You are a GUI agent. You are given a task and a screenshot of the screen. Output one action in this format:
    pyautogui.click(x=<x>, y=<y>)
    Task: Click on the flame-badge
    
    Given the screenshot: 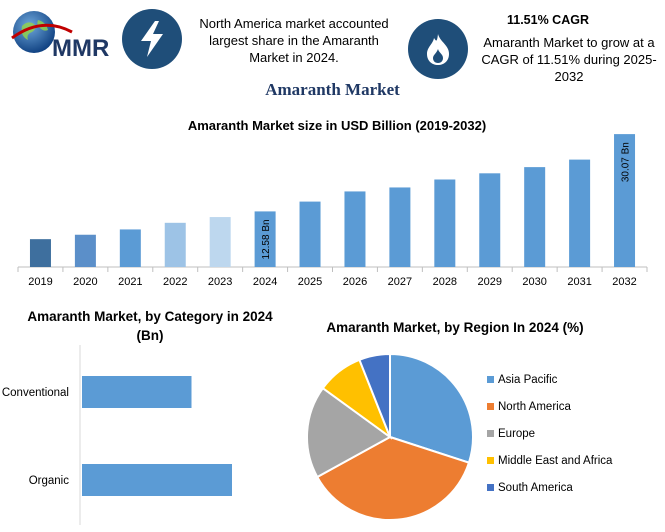 What is the action you would take?
    pyautogui.click(x=438, y=49)
    